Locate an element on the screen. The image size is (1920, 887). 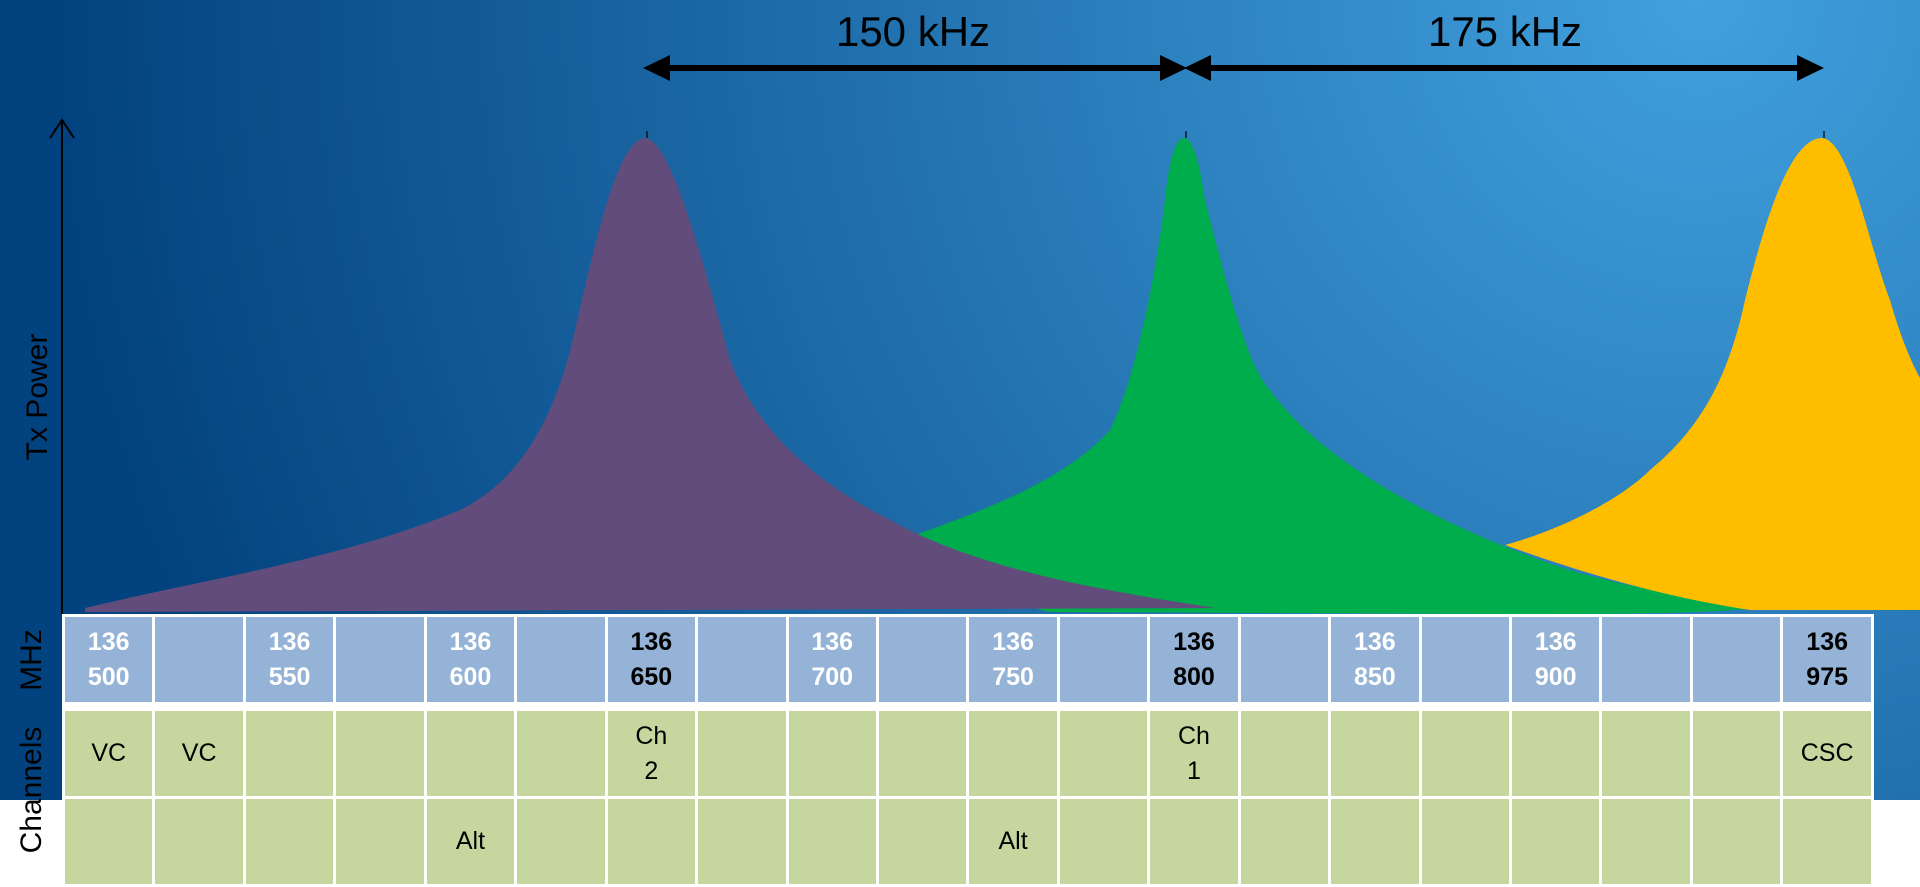
mhz-cell: 136 600 is located at coordinates (470, 659).